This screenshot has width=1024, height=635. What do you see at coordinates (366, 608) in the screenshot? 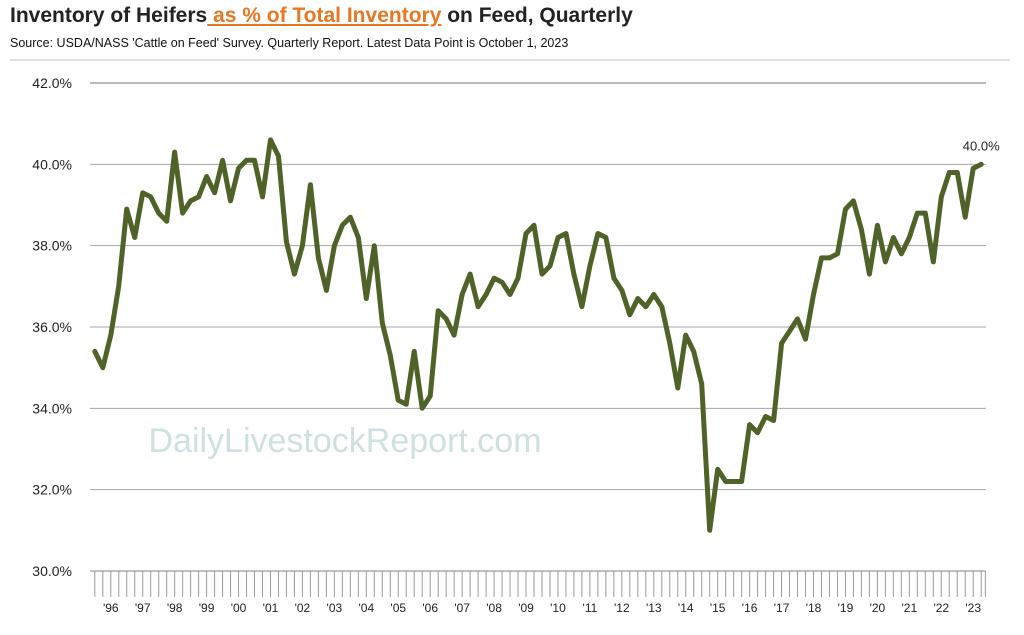
I see `x-tick-label: '04` at bounding box center [366, 608].